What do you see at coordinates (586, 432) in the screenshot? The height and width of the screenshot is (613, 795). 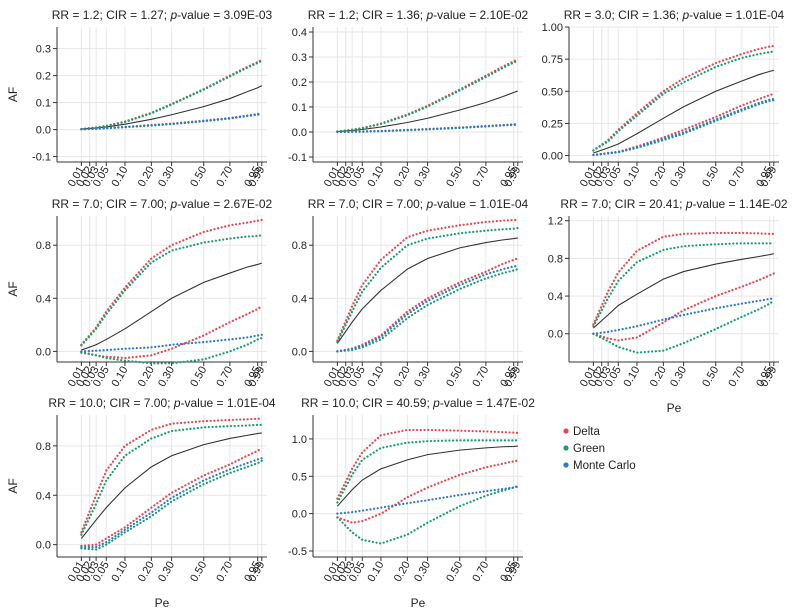 I see `legend-label-delta: Delta` at bounding box center [586, 432].